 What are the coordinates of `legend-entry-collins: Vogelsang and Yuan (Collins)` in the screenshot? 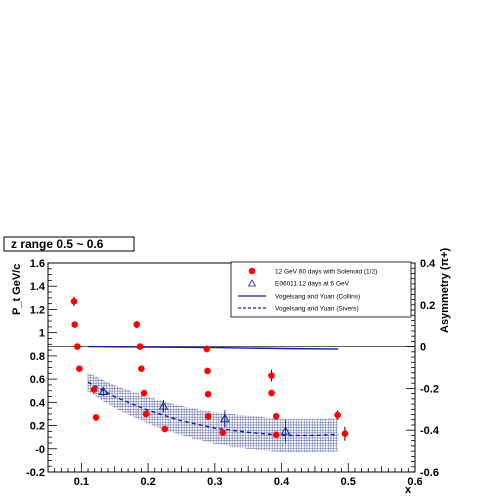 It's located at (299, 297).